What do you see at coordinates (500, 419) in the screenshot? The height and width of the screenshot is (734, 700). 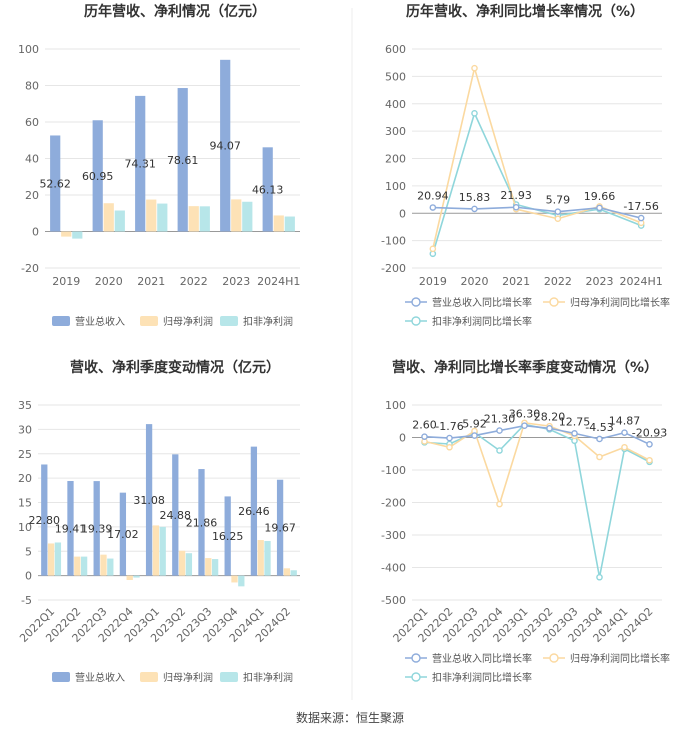 I see `data-label: 21.30` at bounding box center [500, 419].